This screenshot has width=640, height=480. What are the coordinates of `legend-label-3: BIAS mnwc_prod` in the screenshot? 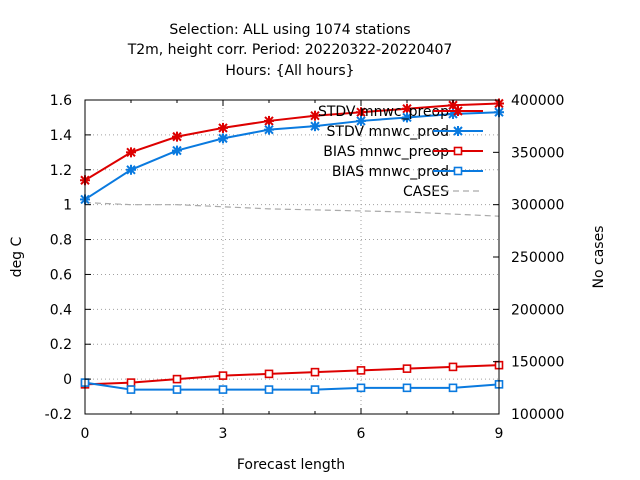 It's located at (390, 172).